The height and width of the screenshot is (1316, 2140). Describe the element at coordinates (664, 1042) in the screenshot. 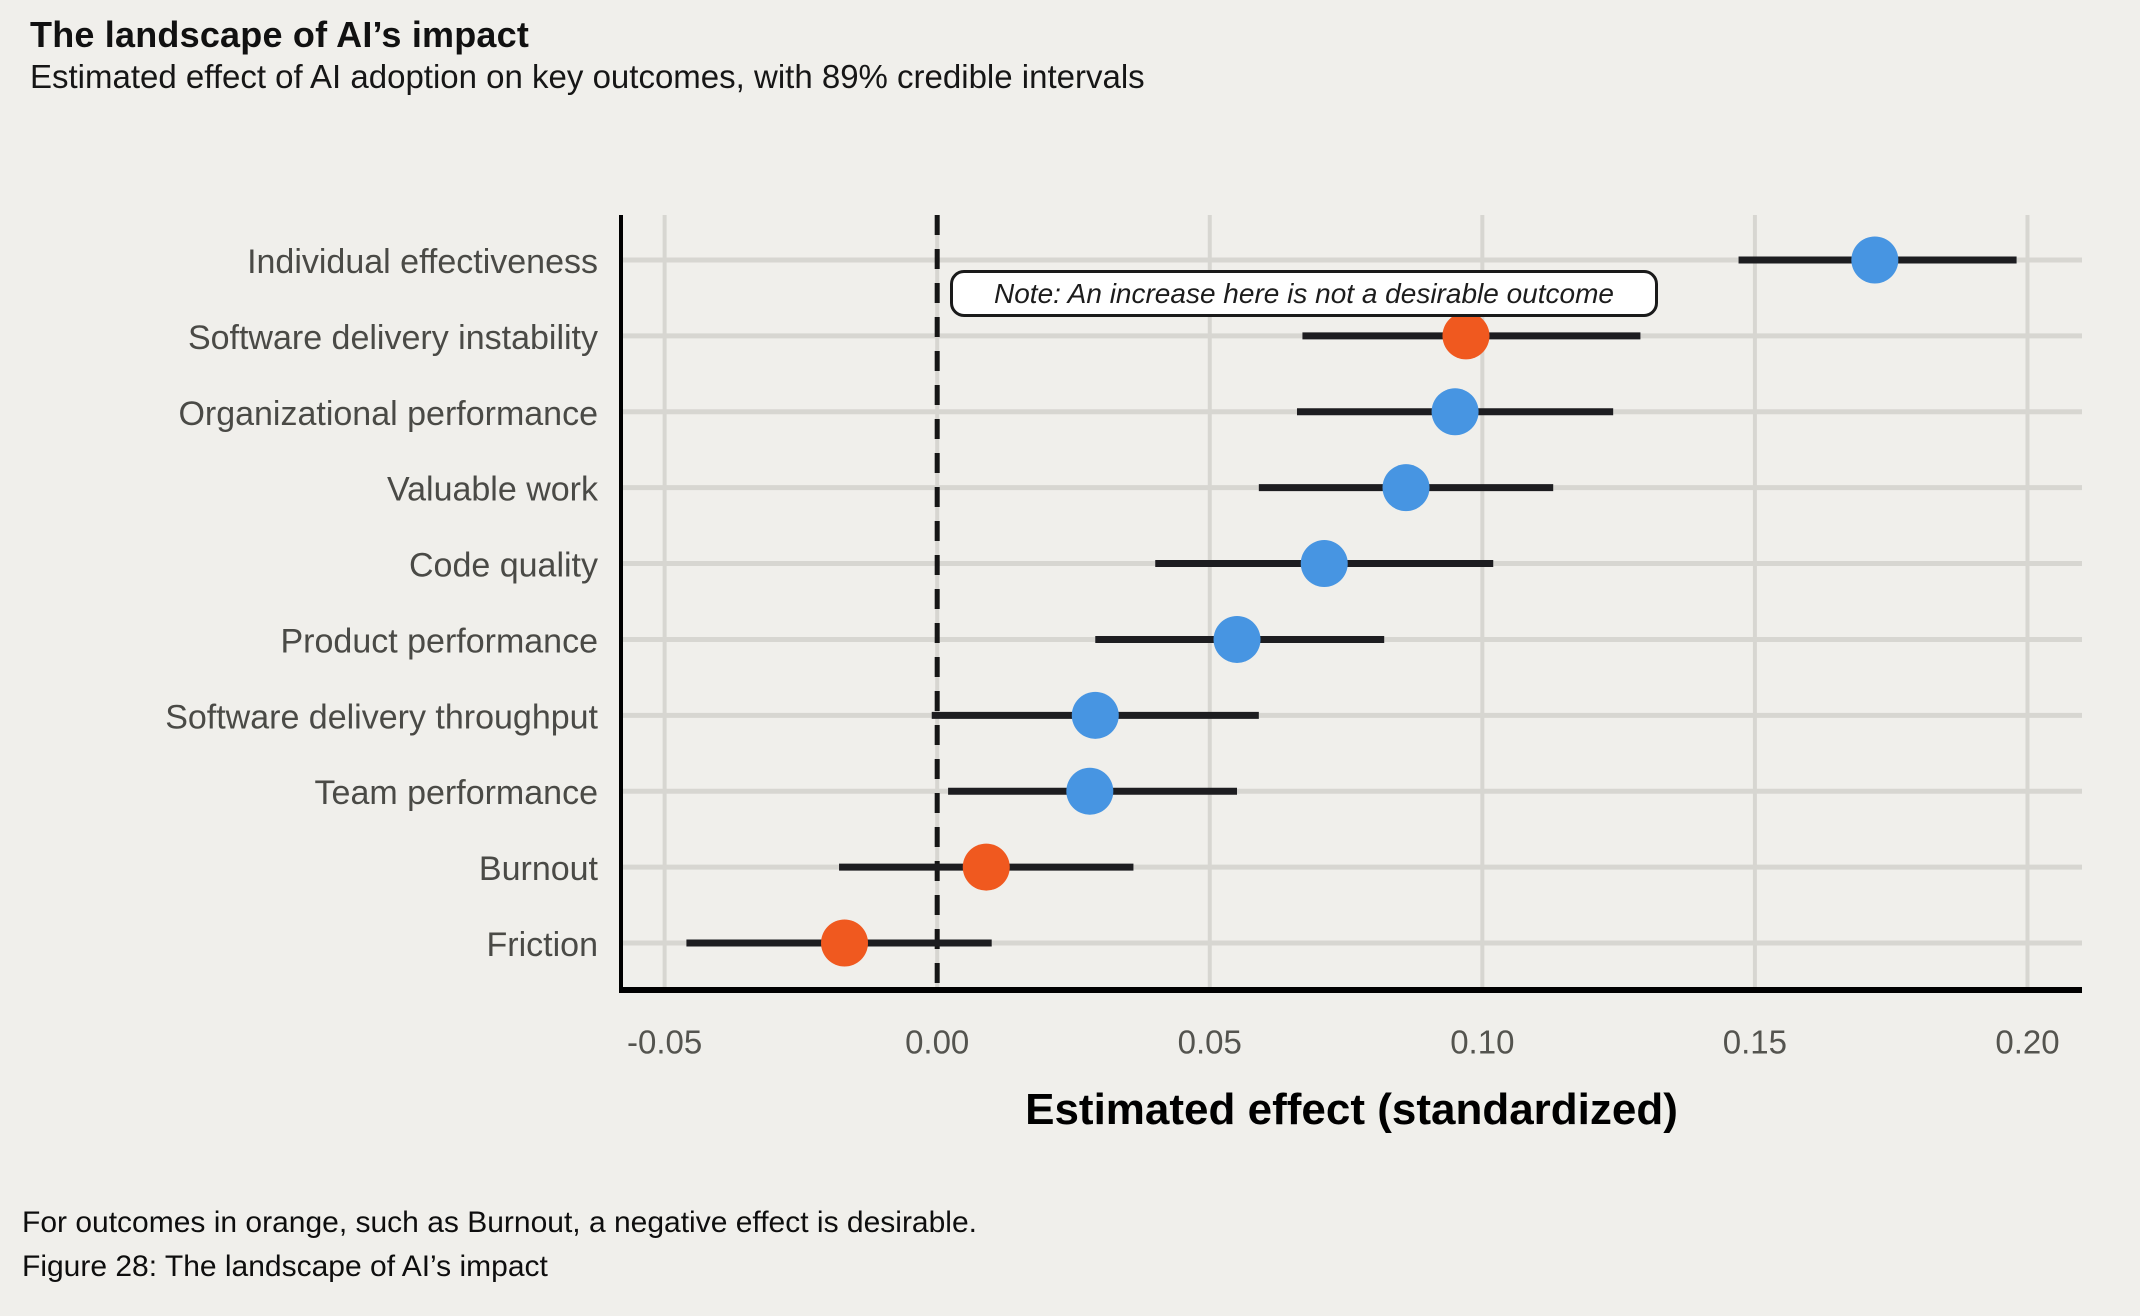

I see `x-tick-label--0.05: -0.05` at that location.